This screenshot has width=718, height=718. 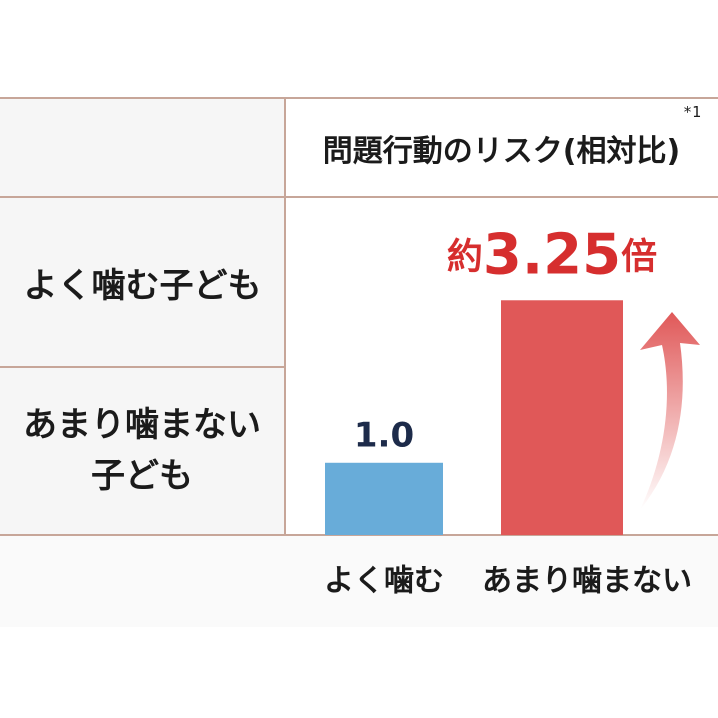 What do you see at coordinates (552, 254) in the screenshot?
I see `value-label: 約3.25倍` at bounding box center [552, 254].